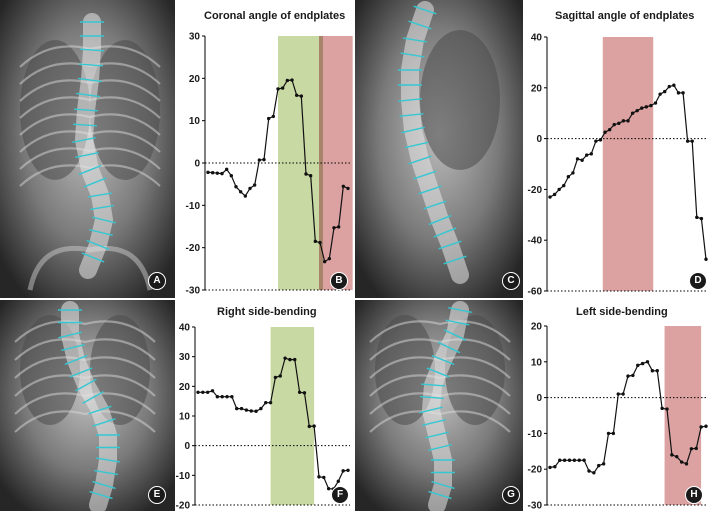 The width and height of the screenshot is (709, 511). What do you see at coordinates (537, 362) in the screenshot?
I see `y-tick-label: 10` at bounding box center [537, 362].